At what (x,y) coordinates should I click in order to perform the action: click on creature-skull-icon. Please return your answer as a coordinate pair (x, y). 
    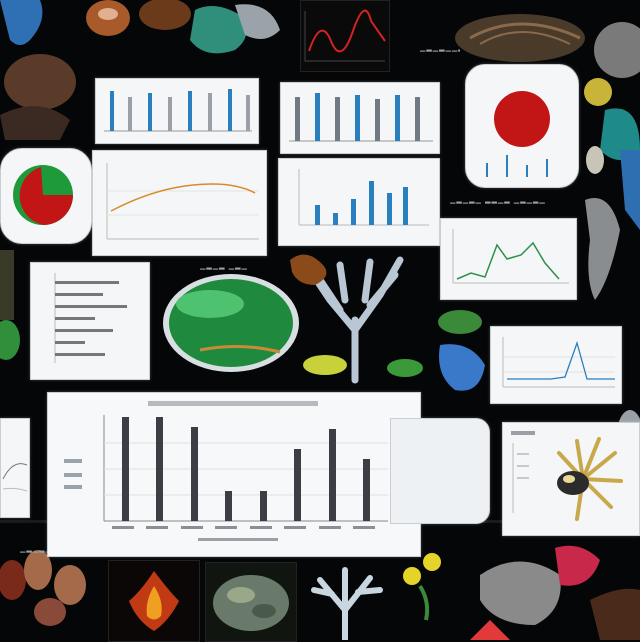
    Looking at the image, I should click on (520, 593).